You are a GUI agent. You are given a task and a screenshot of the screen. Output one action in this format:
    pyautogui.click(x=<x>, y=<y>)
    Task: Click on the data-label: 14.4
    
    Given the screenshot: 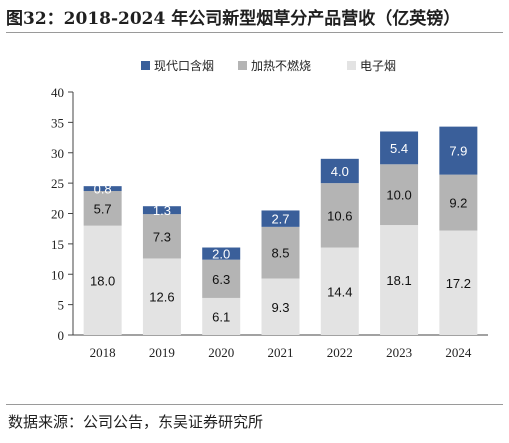 What is the action you would take?
    pyautogui.click(x=339, y=291)
    